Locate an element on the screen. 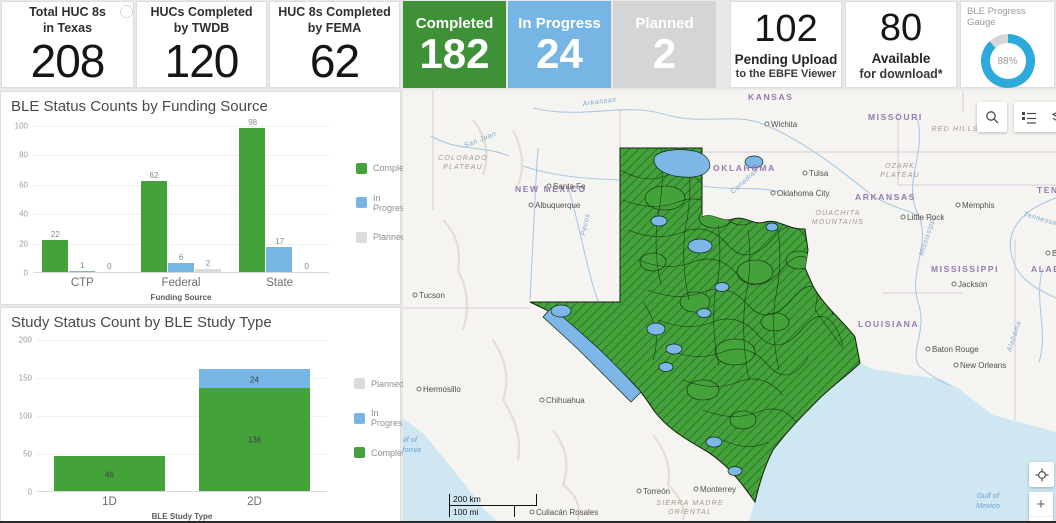  bar-Federal-in-progress is located at coordinates (180, 267).